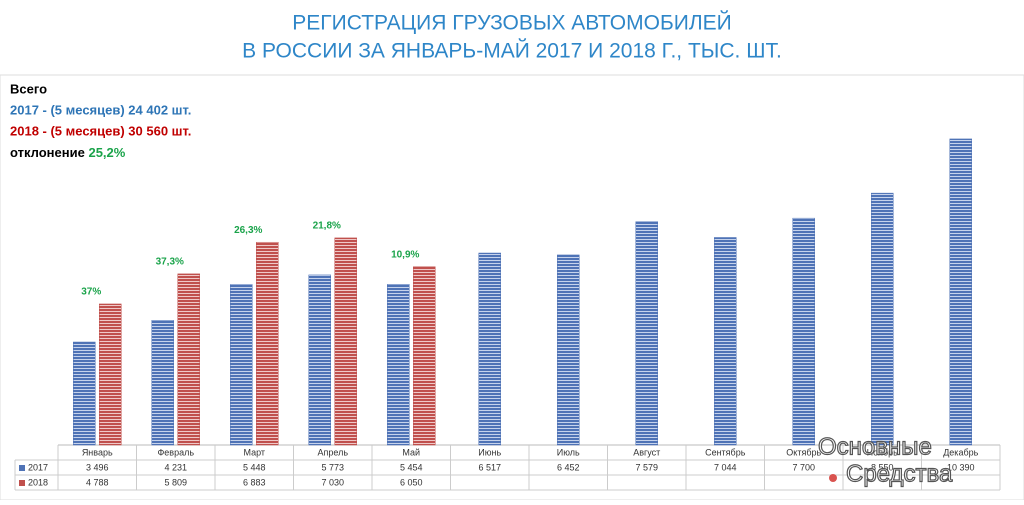 The width and height of the screenshot is (1024, 505). I want to click on summary-deviation: отклонение 25,2%, so click(68, 152).